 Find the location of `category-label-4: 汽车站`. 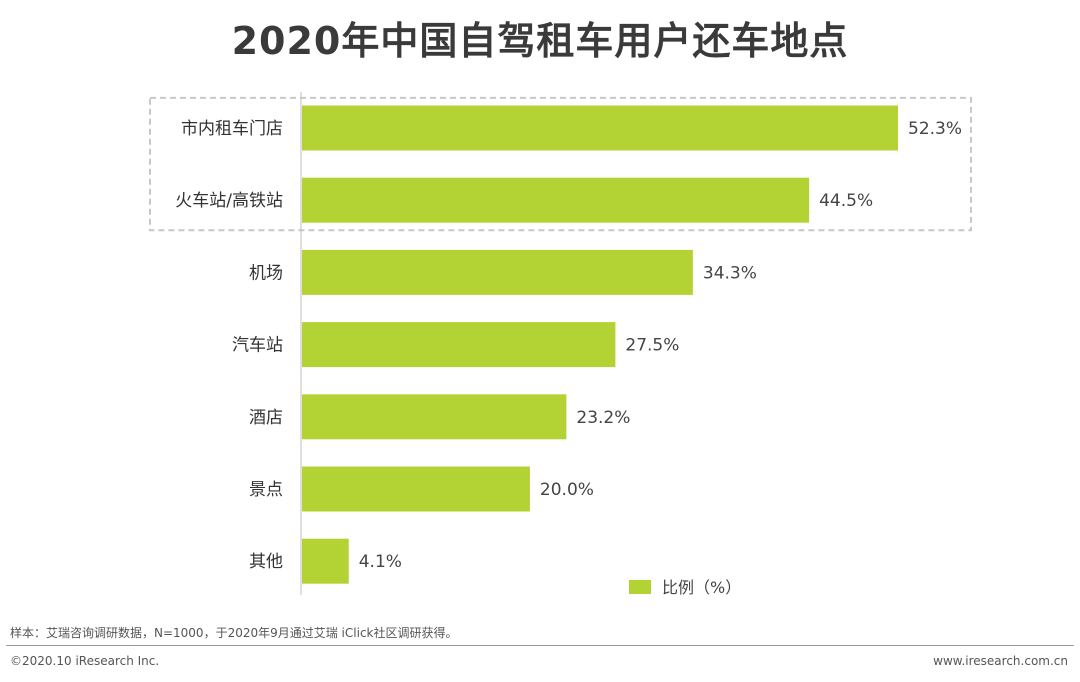

category-label-4: 汽车站 is located at coordinates (257, 346).